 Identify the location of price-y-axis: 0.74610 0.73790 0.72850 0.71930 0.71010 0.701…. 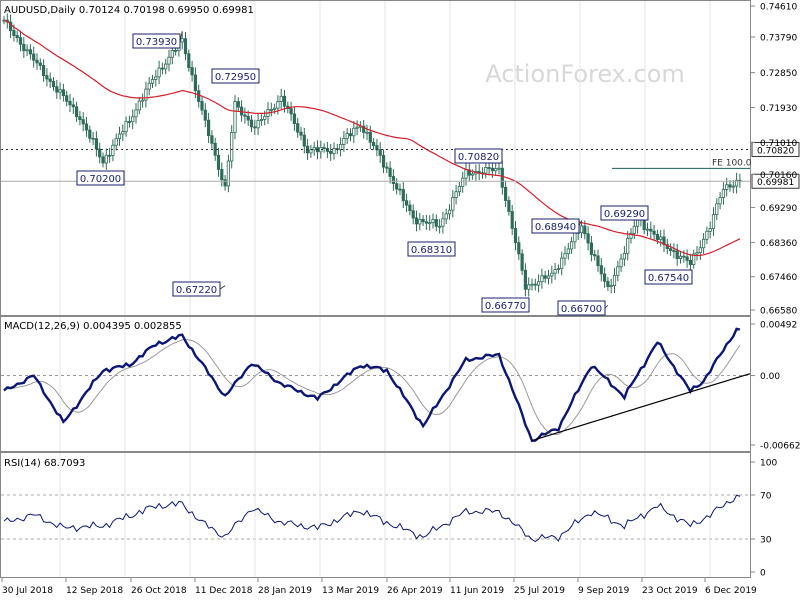
(773, 160).